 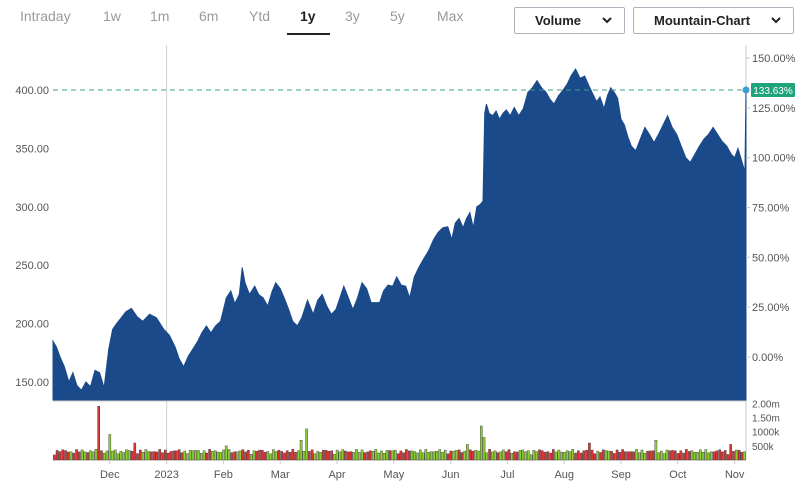 What do you see at coordinates (451, 475) in the screenshot?
I see `x-tick-label: Jun` at bounding box center [451, 475].